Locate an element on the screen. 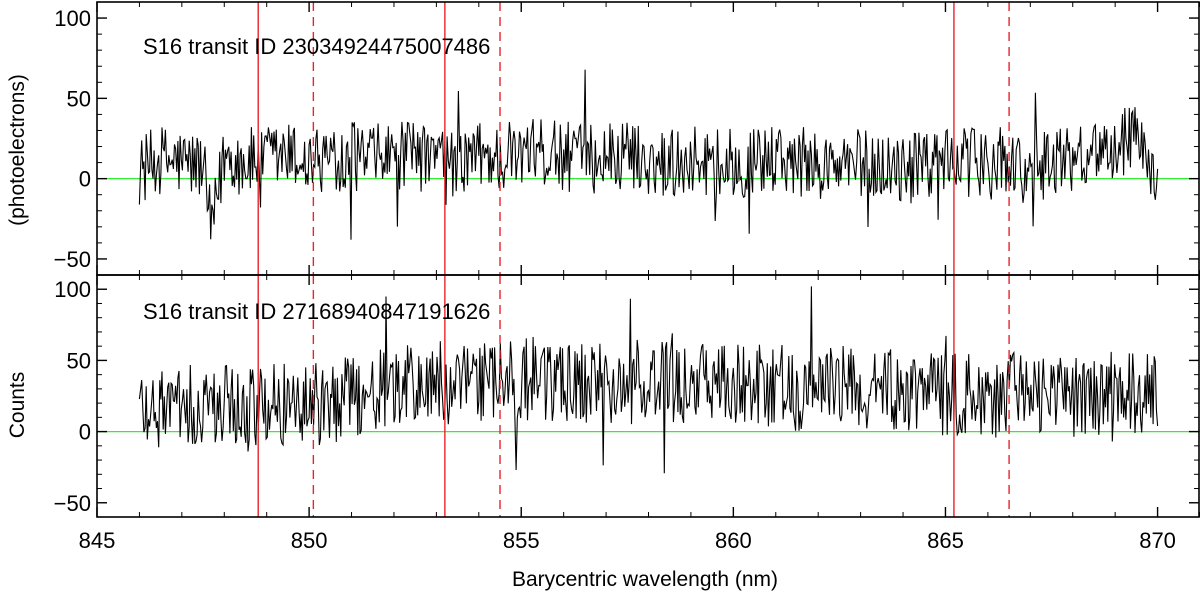 The image size is (1200, 593). x-tick-label: 855 is located at coordinates (521, 540).